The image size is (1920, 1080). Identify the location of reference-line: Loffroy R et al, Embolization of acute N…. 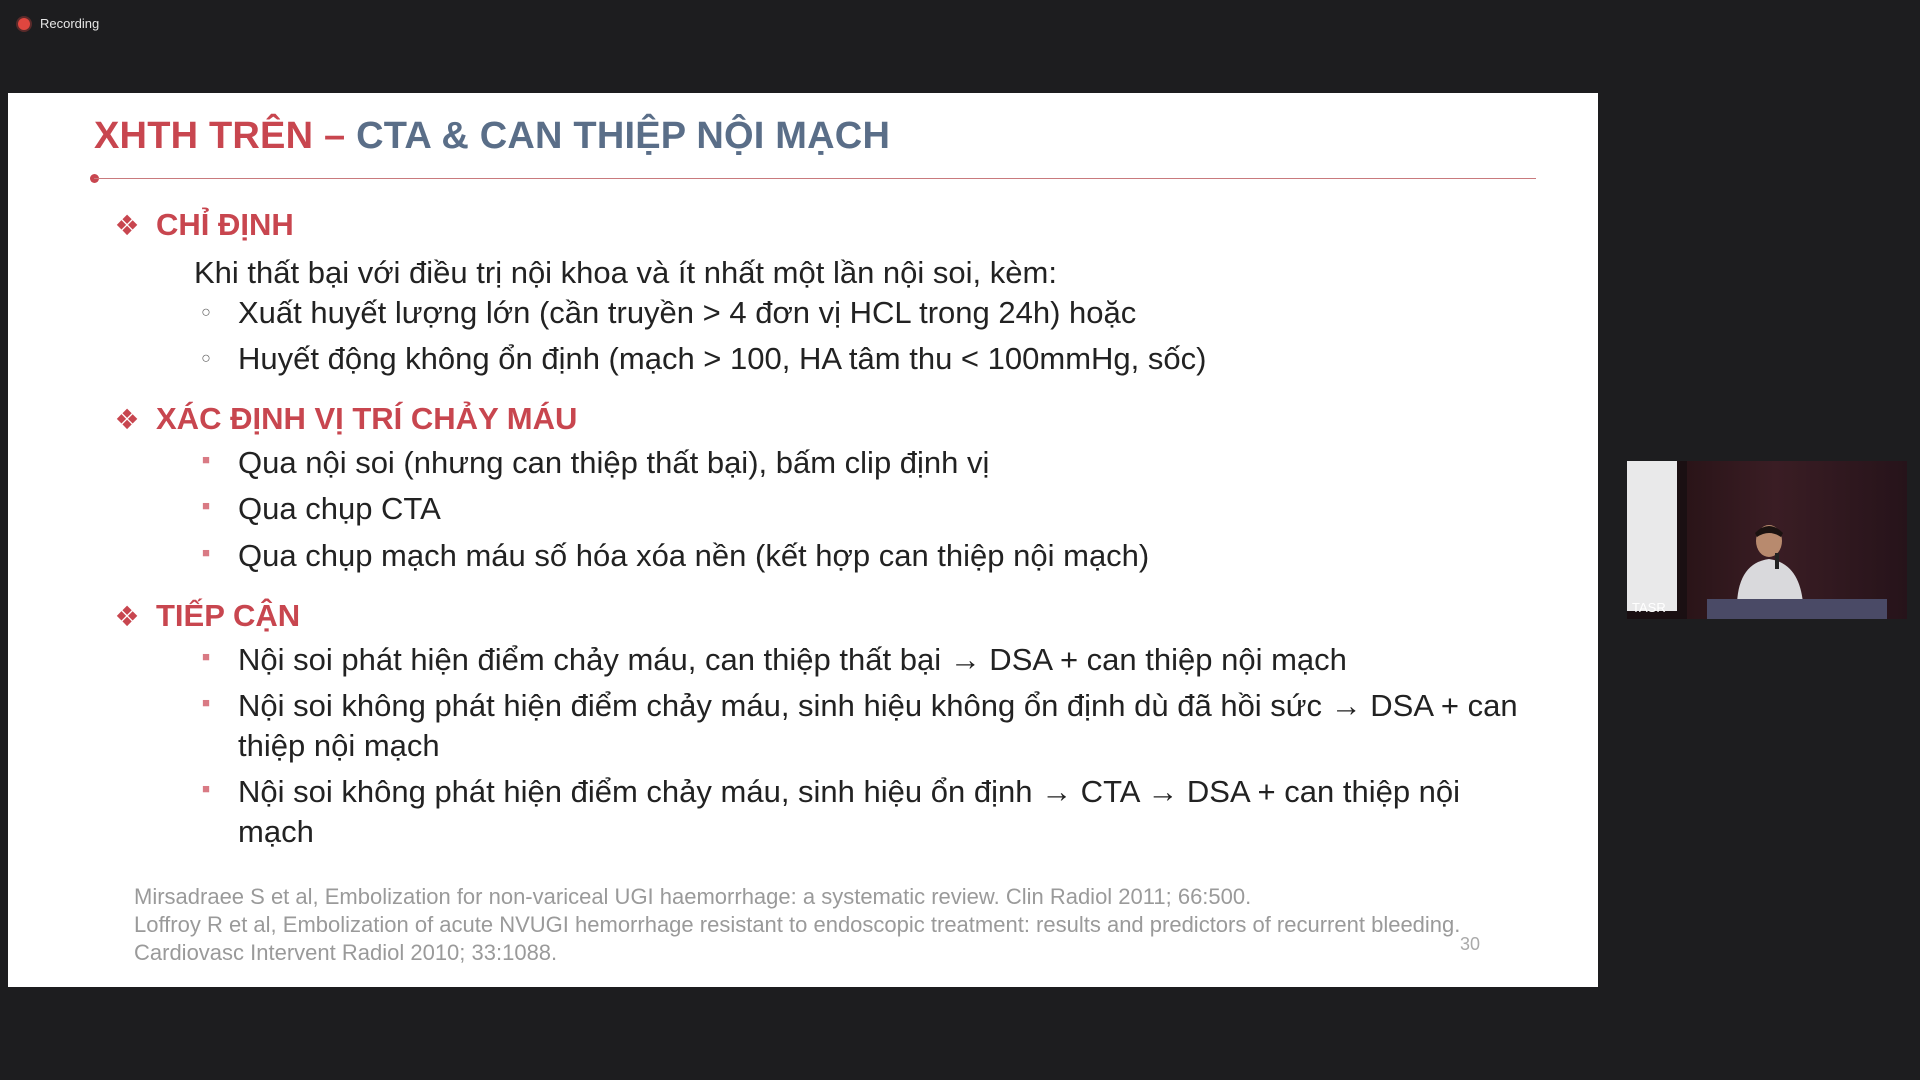
(797, 938).